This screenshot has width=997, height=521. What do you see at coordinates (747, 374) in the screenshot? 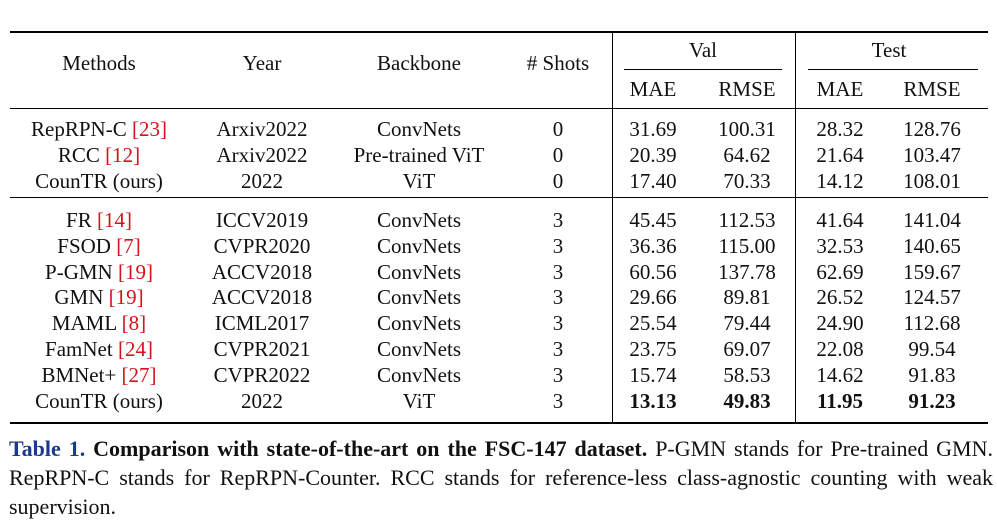
I see `table-cell-val-rmse: 58.53` at bounding box center [747, 374].